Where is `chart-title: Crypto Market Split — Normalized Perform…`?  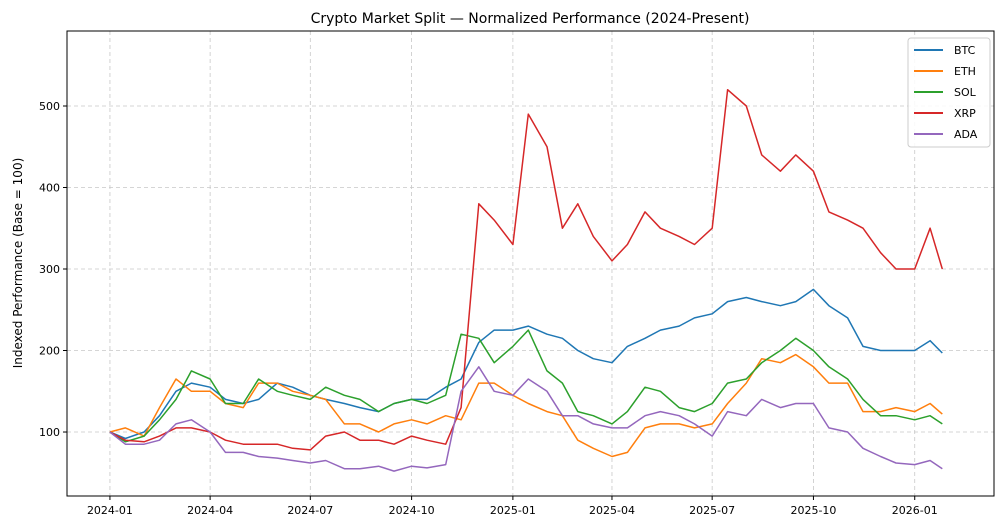
chart-title: Crypto Market Split — Normalized Perform… is located at coordinates (530, 19).